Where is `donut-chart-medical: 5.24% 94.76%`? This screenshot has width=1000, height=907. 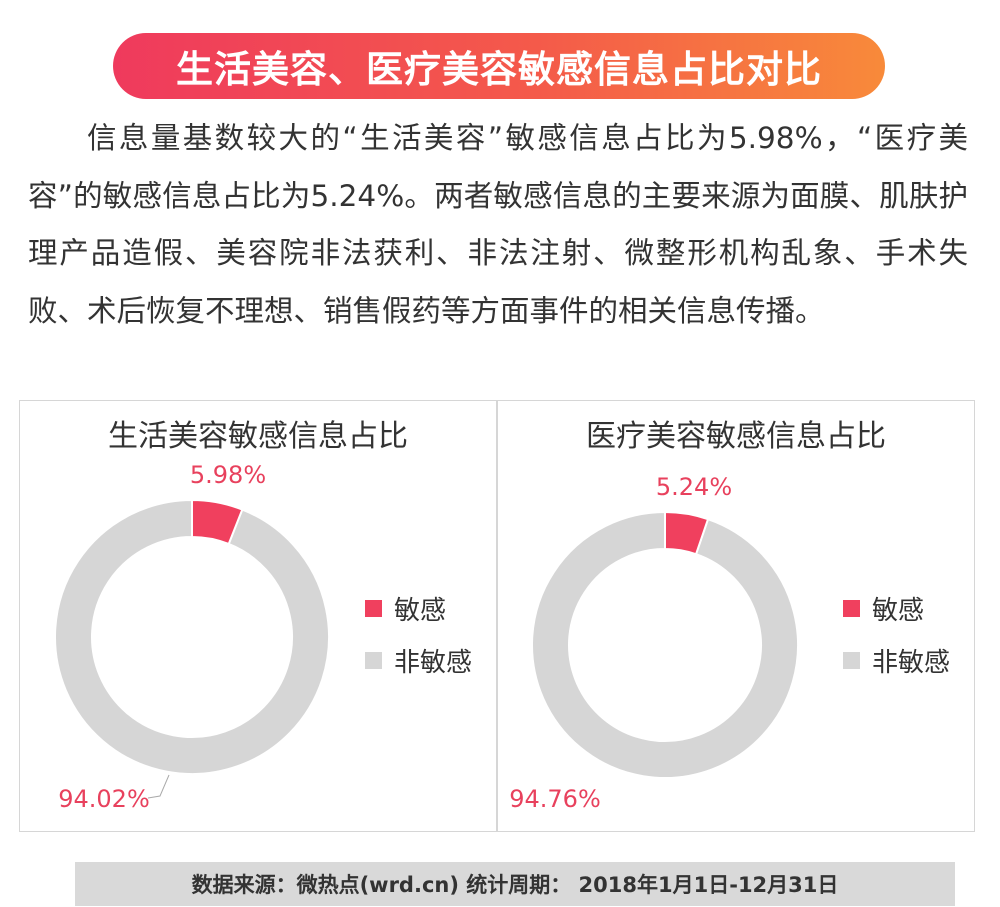
donut-chart-medical: 5.24% 94.76% is located at coordinates (654, 643).